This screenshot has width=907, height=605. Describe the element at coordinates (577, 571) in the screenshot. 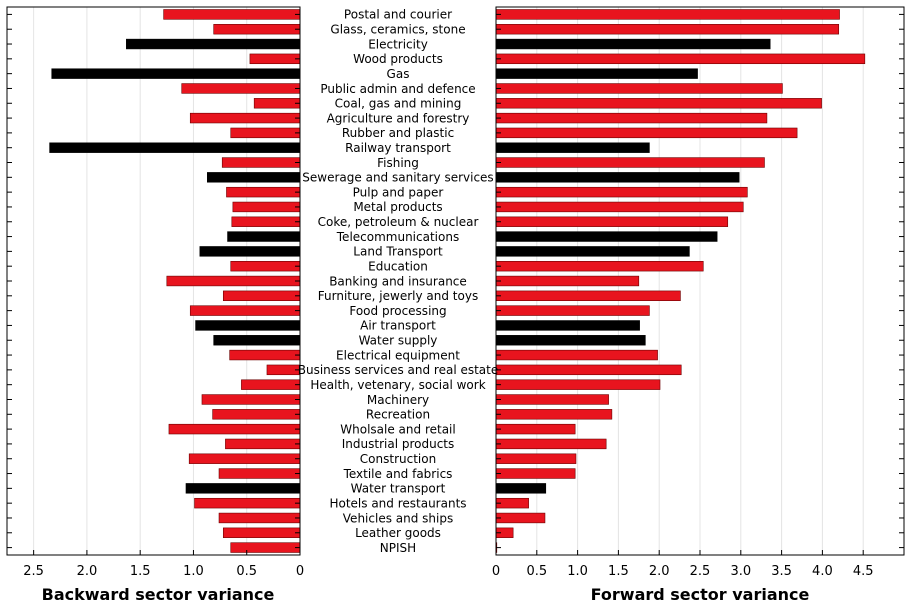

I see `forward-x-tick-label: 1.0` at that location.